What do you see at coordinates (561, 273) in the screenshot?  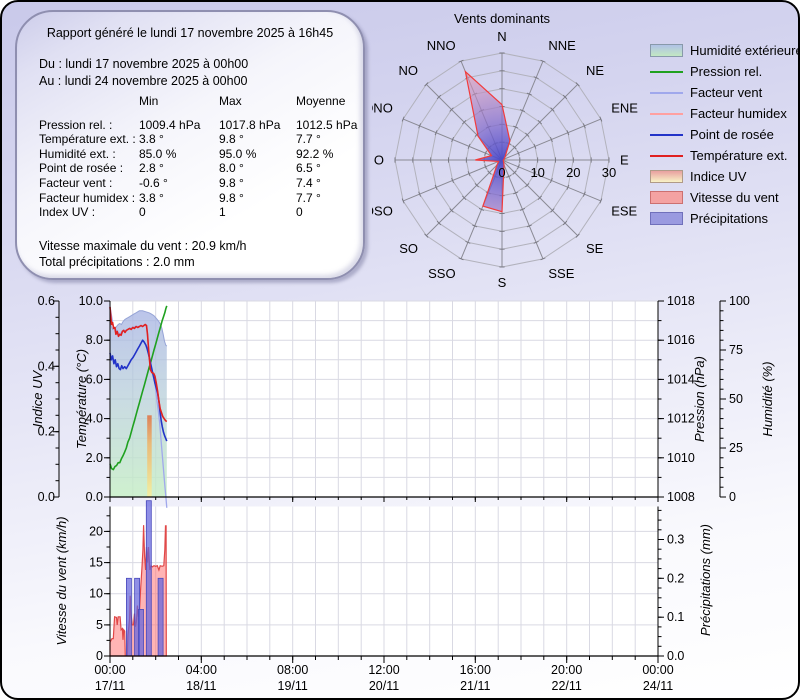 I see `rose-direction-label: SSE` at bounding box center [561, 273].